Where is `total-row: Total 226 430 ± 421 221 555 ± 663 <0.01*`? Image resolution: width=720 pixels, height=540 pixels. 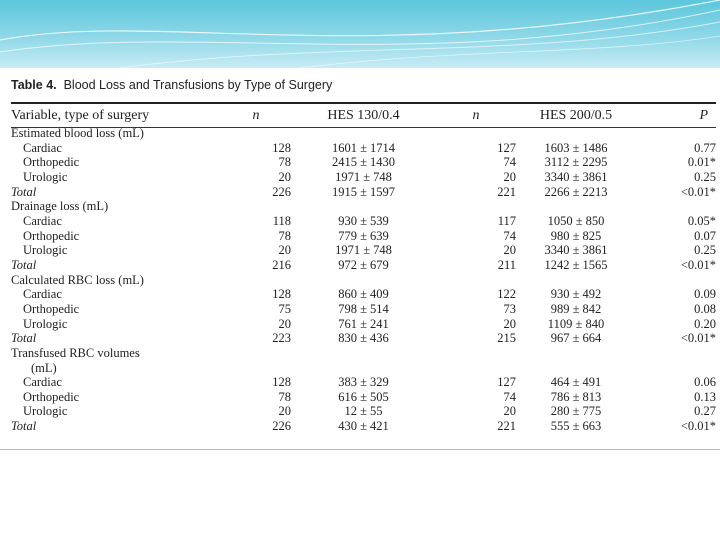 total-row: Total 226 430 ± 421 221 555 ± 663 <0.01* is located at coordinates (363, 426).